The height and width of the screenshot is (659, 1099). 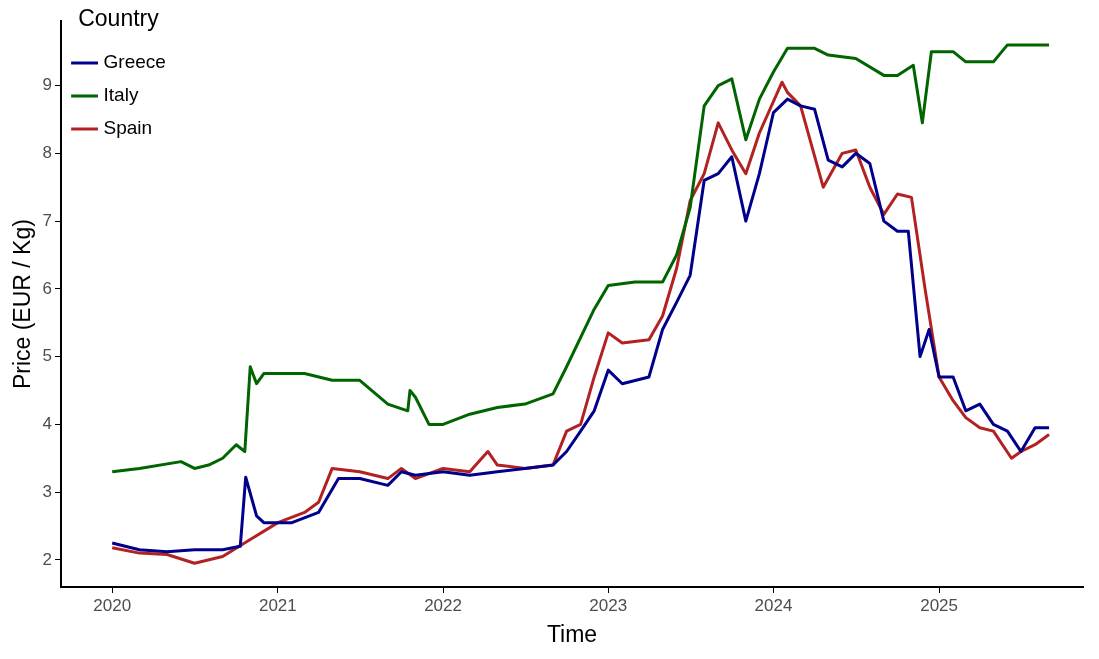 What do you see at coordinates (47, 288) in the screenshot?
I see `y-tick-label: 6` at bounding box center [47, 288].